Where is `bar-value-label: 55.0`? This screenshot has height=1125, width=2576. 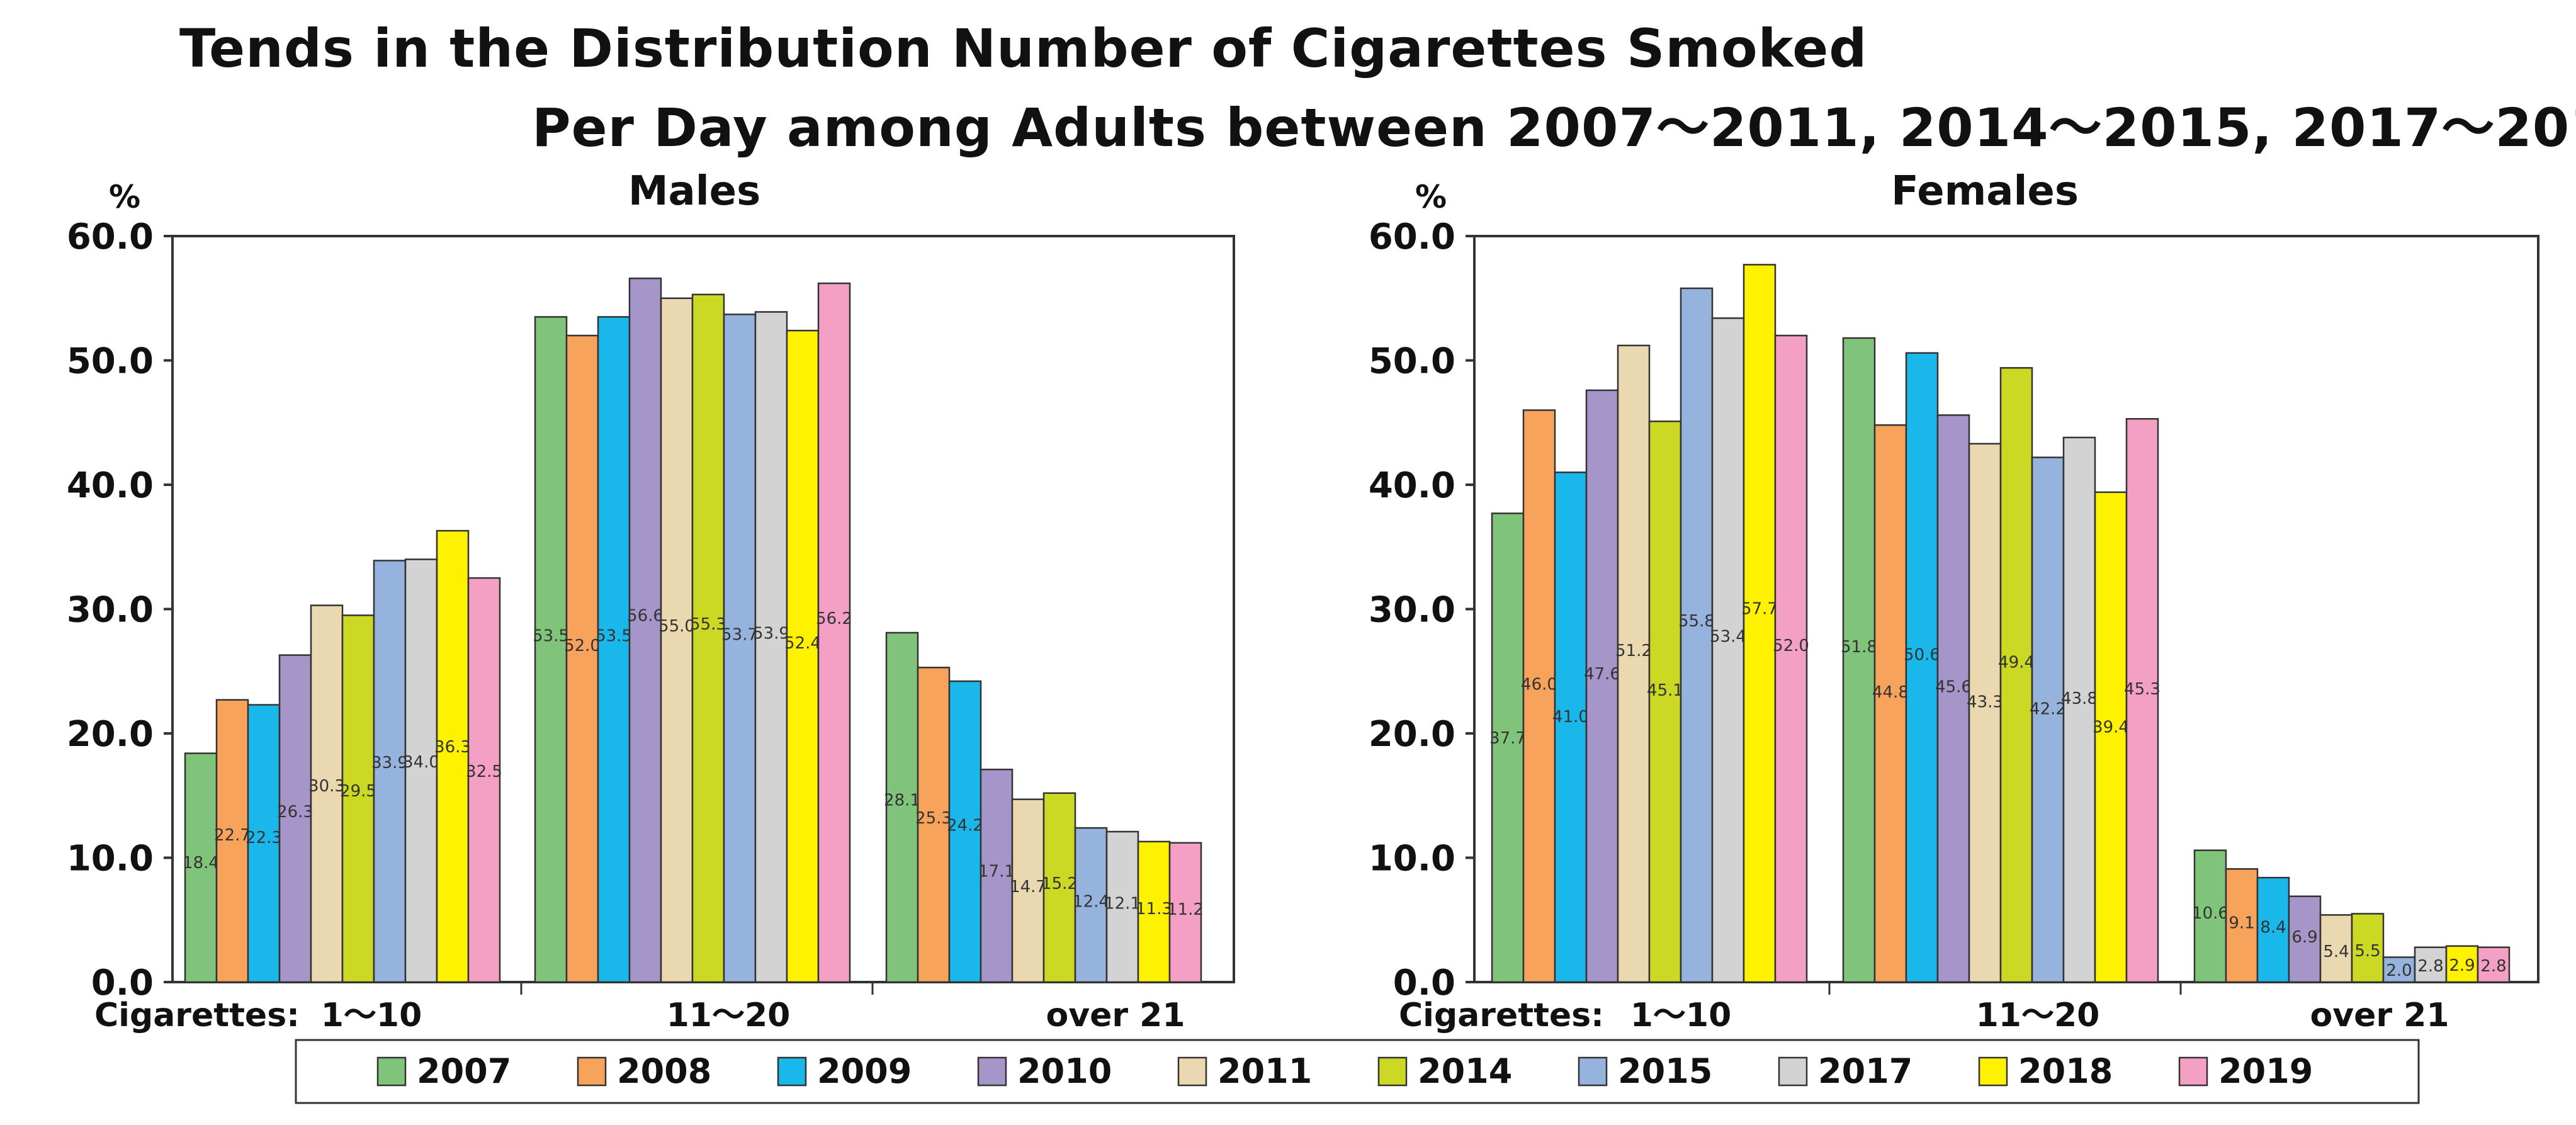
bar-value-label: 55.0 is located at coordinates (676, 626).